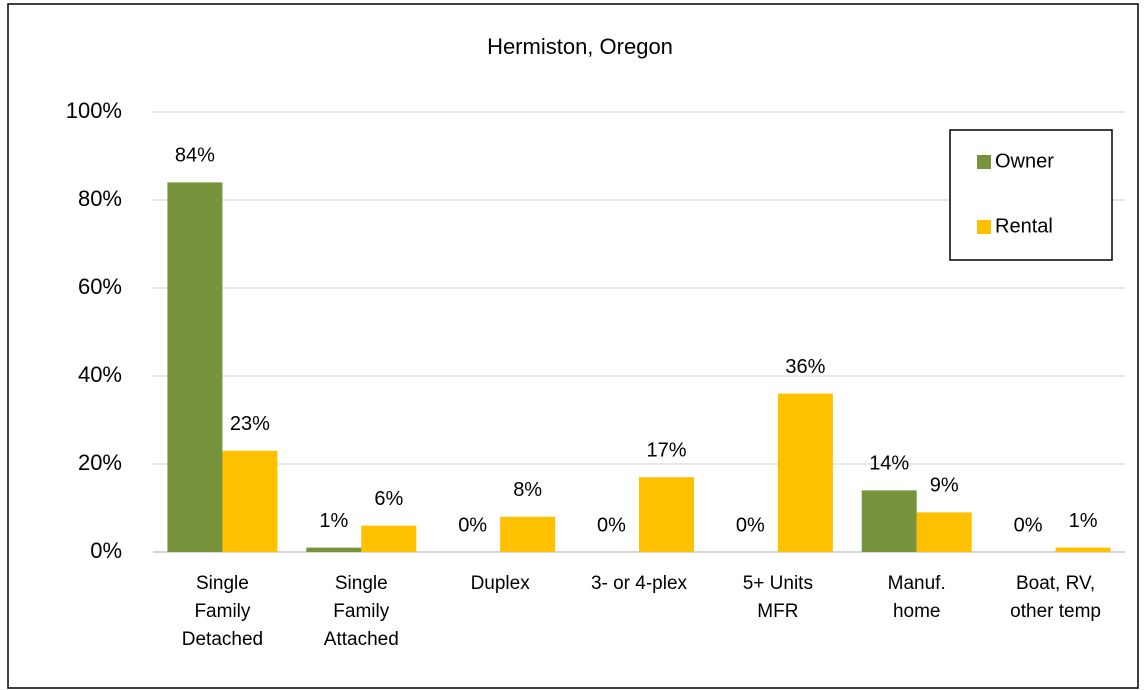 The width and height of the screenshot is (1146, 690). Describe the element at coordinates (250, 424) in the screenshot. I see `data-label: 23%` at that location.